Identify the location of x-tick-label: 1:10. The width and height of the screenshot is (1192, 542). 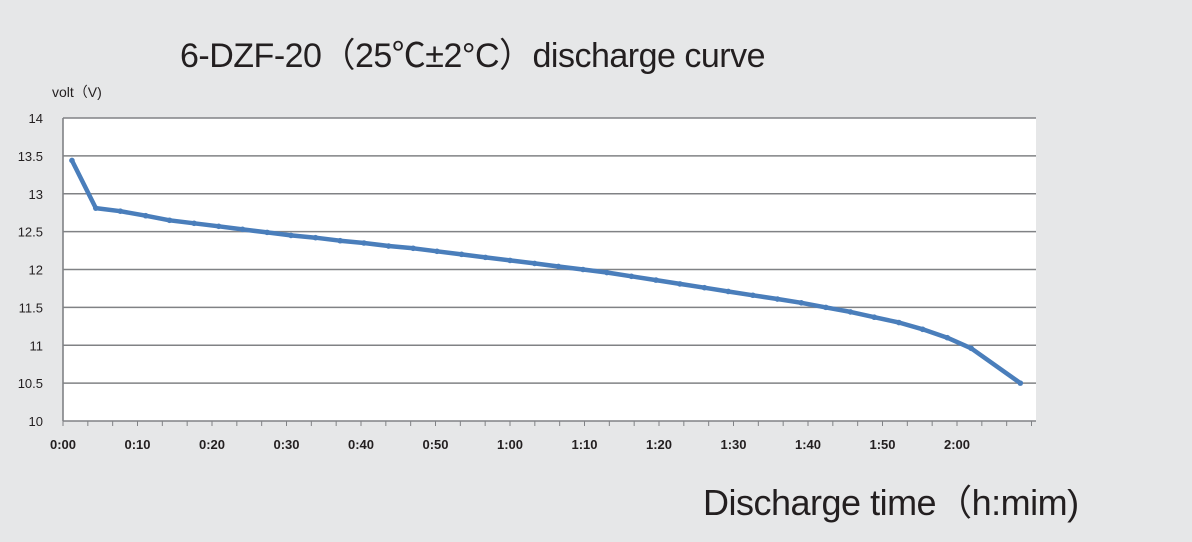
(584, 444).